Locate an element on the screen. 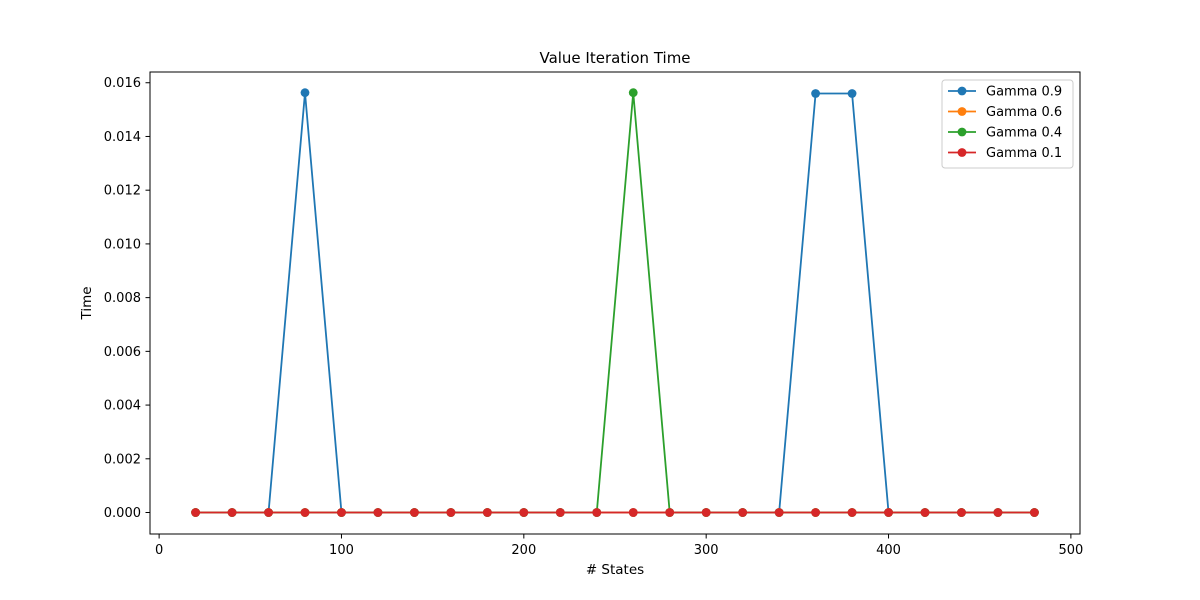  y-tick-label: 0.016 is located at coordinates (122, 83).